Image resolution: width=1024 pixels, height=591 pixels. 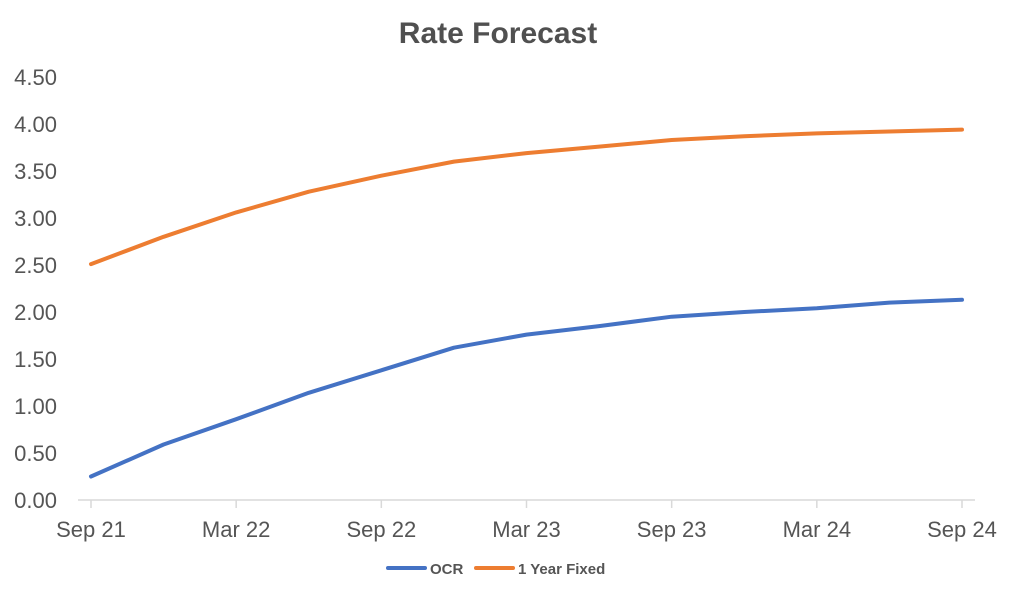 What do you see at coordinates (91, 529) in the screenshot?
I see `x-tick-label: Sep 21` at bounding box center [91, 529].